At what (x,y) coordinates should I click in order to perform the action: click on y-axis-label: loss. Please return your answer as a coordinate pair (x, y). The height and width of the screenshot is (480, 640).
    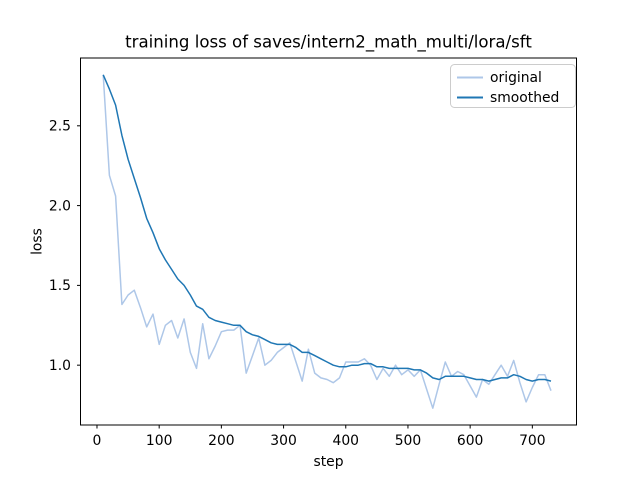
    Looking at the image, I should click on (37, 241).